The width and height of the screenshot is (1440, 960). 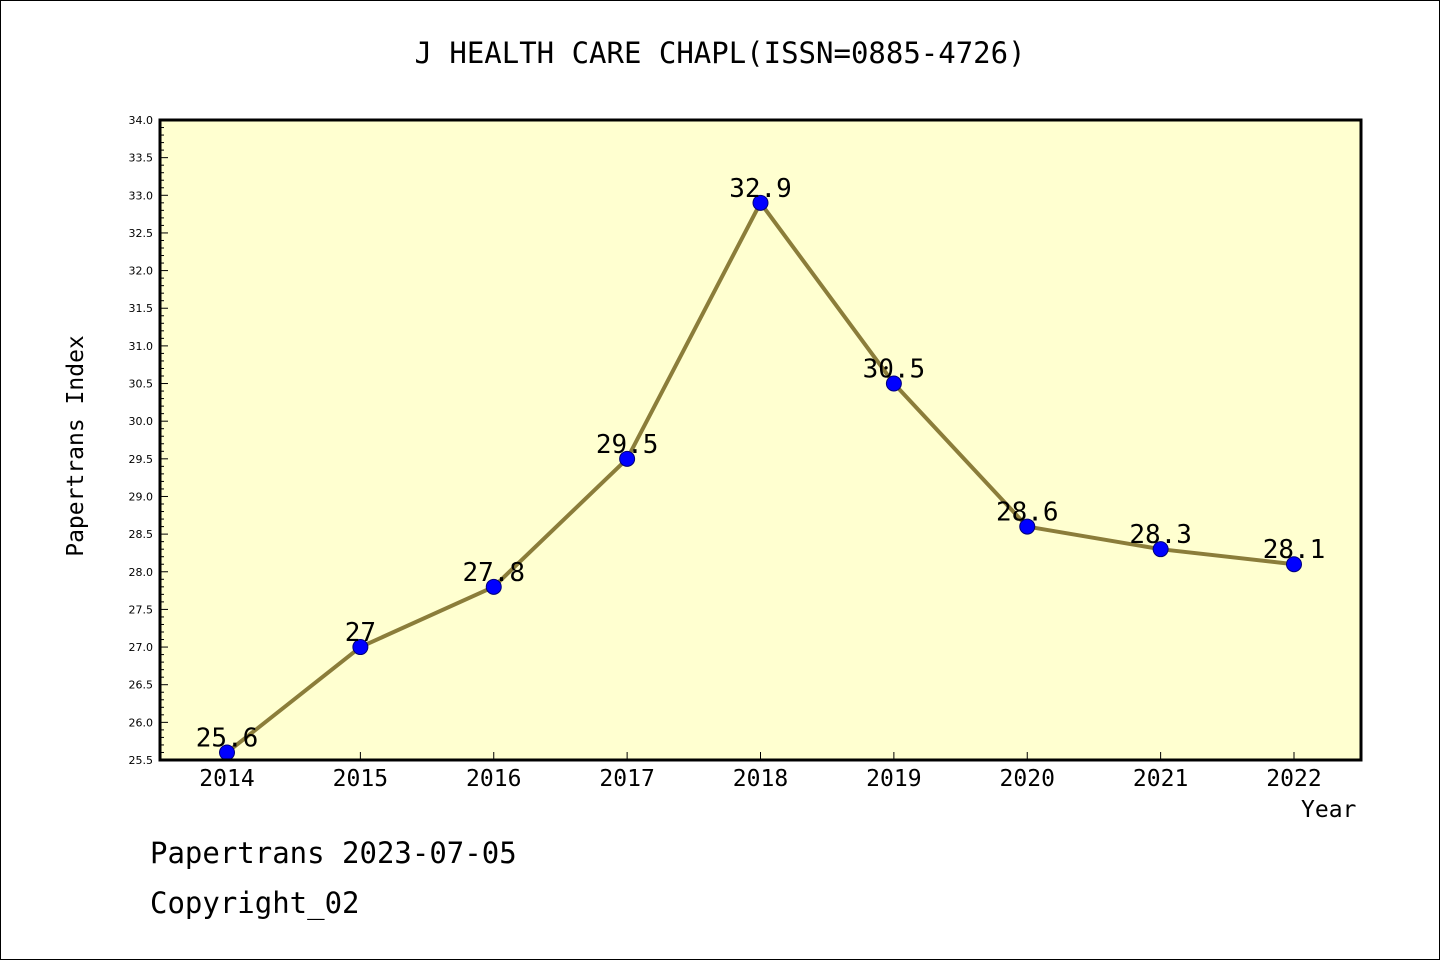 What do you see at coordinates (1160, 779) in the screenshot?
I see `x-tick-label: 2021` at bounding box center [1160, 779].